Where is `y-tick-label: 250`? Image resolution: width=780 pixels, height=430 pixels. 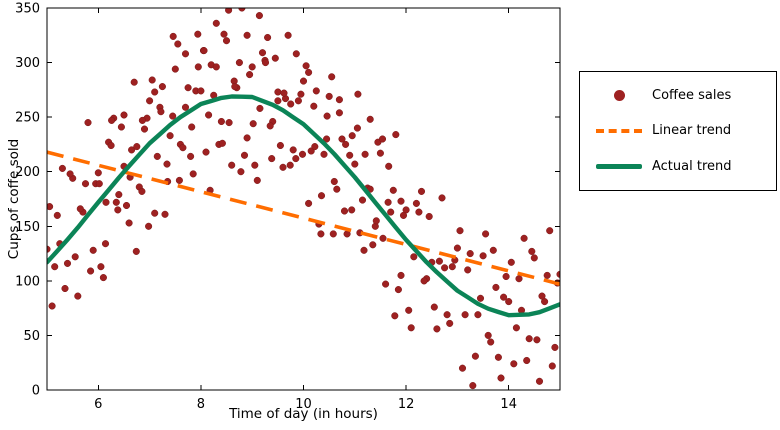 y-tick-label: 250 is located at coordinates (27, 118).